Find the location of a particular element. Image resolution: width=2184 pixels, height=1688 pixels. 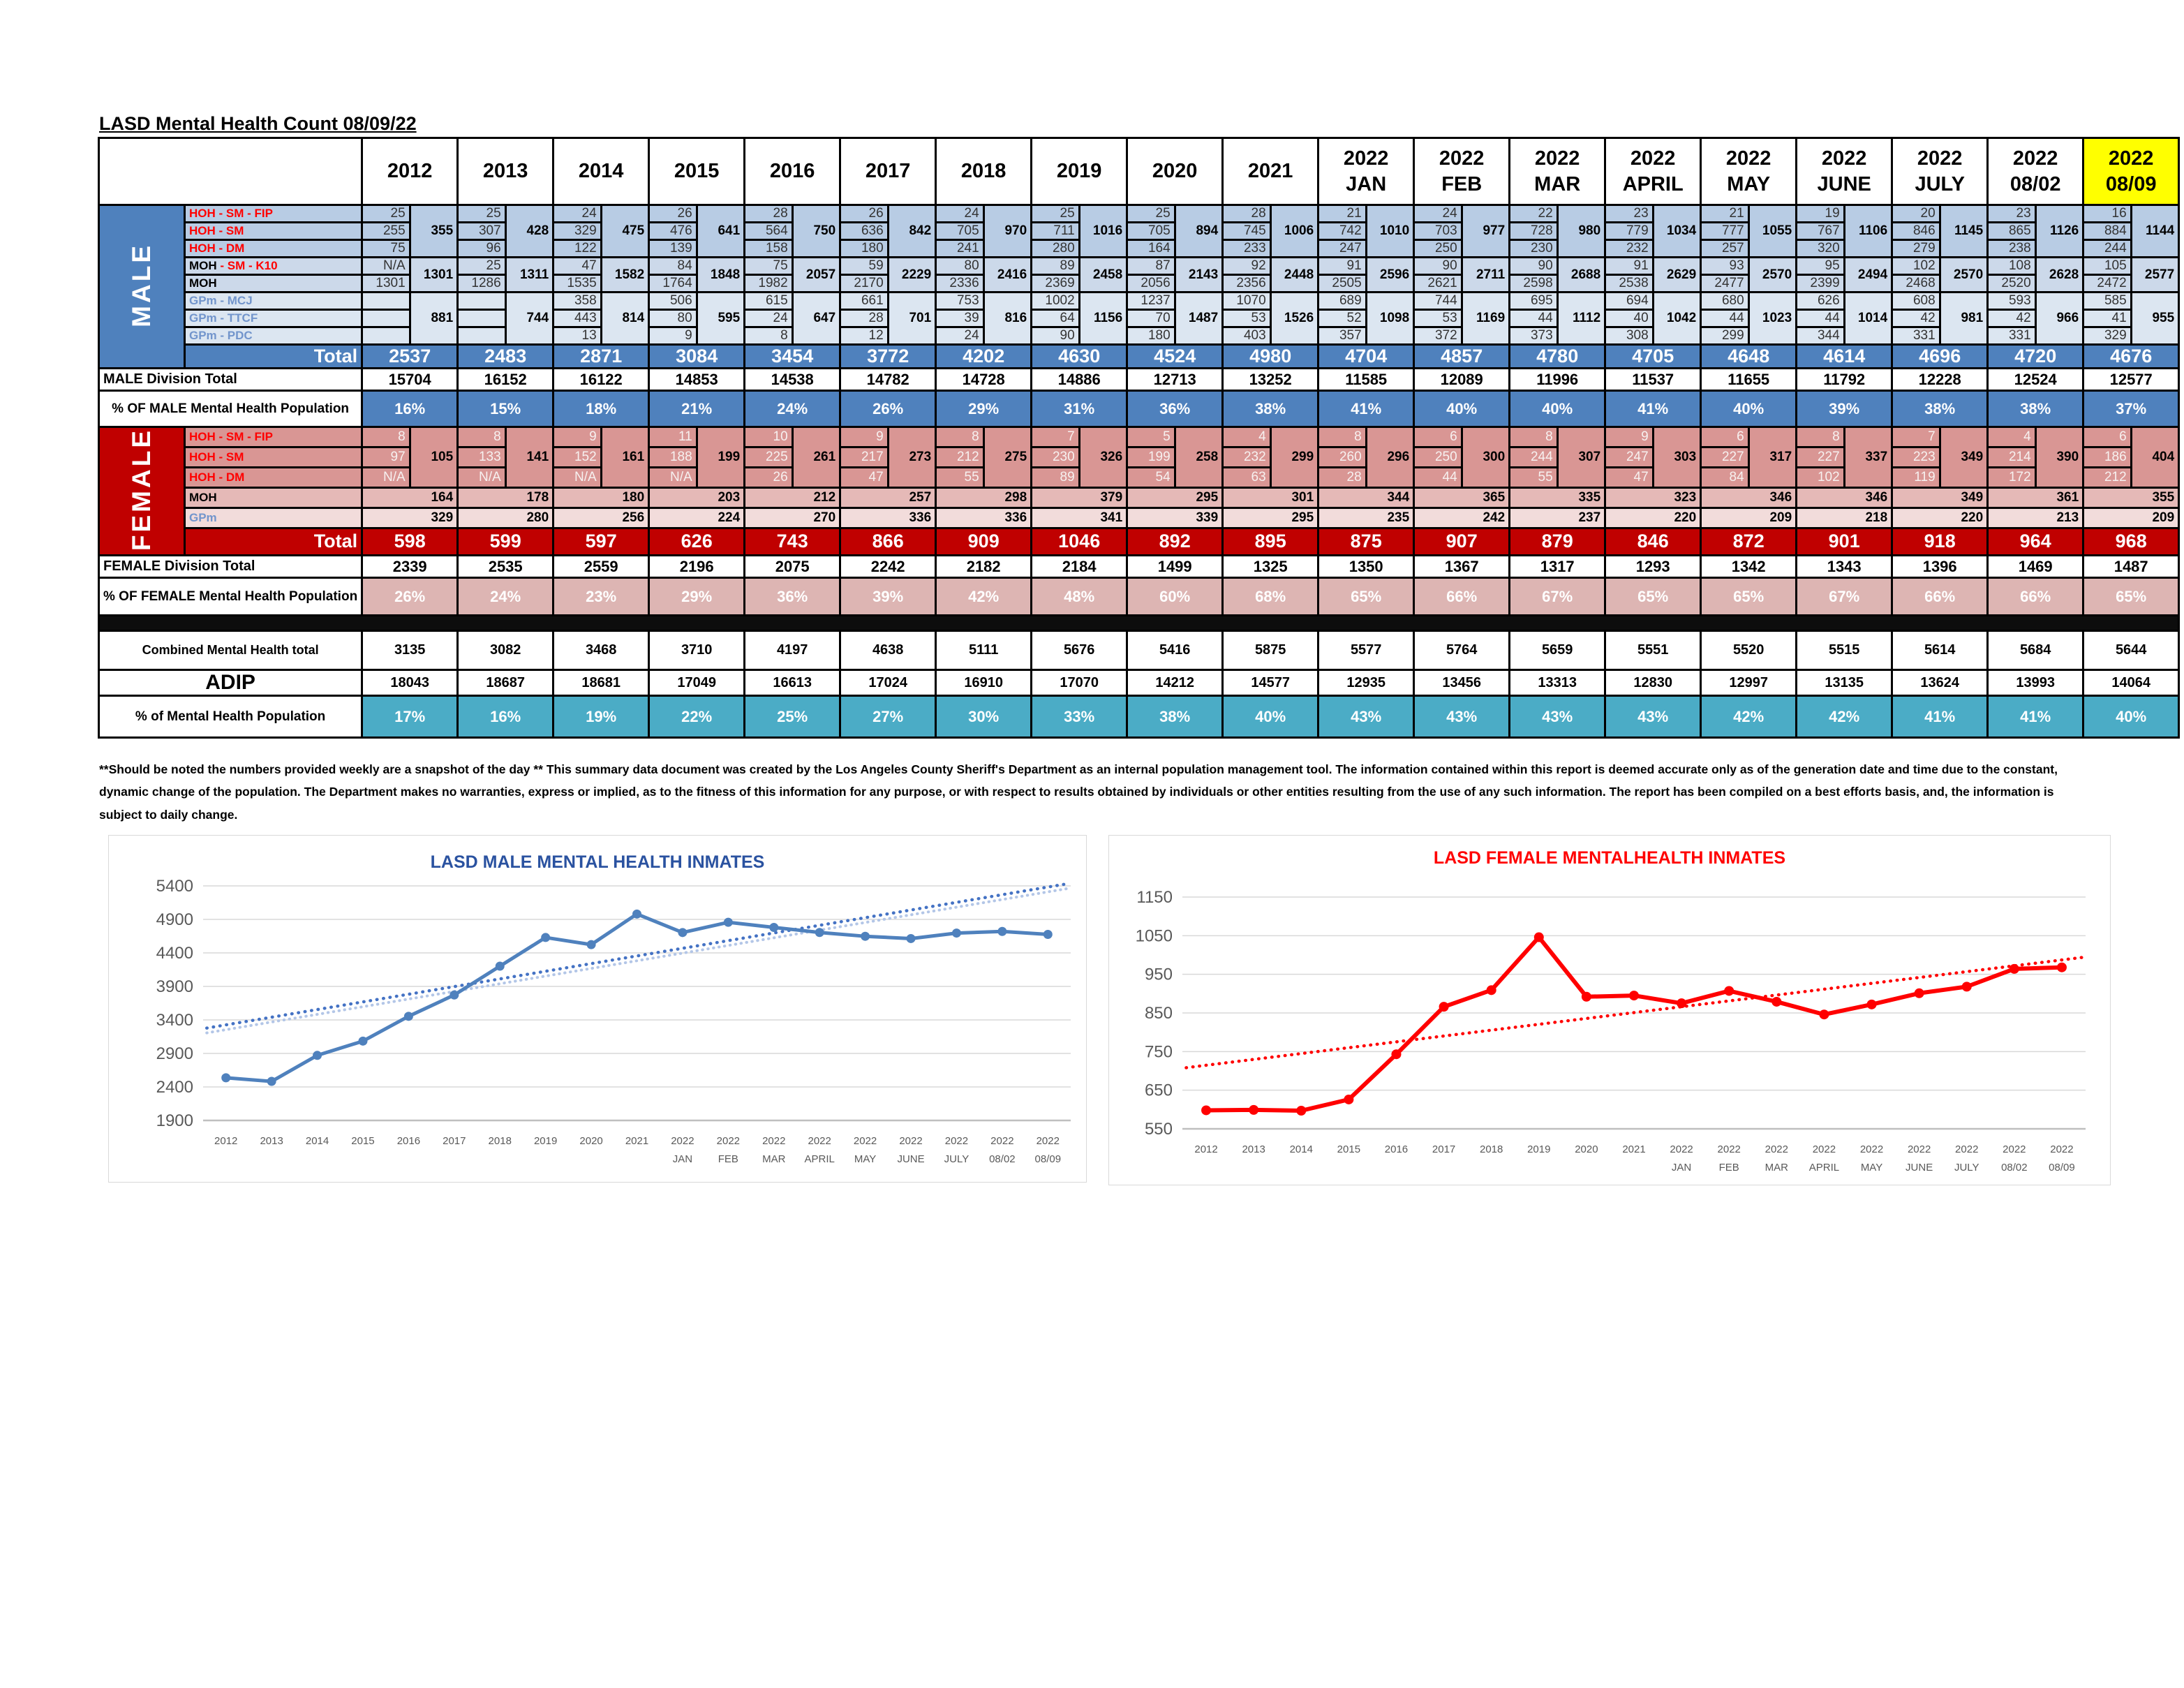

table-cell: 11 is located at coordinates (673, 437).